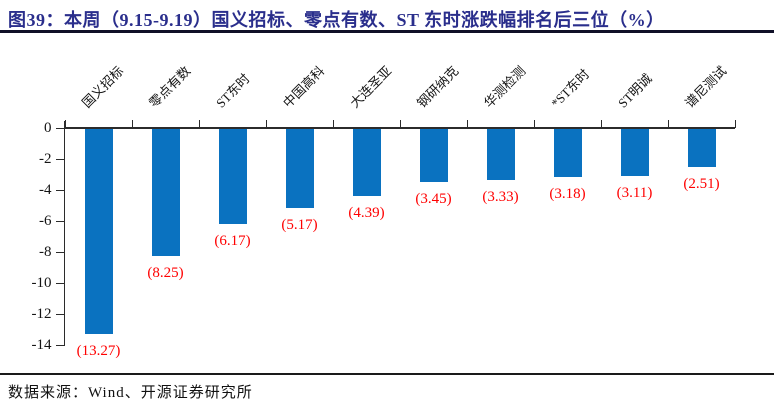 This screenshot has height=405, width=774. What do you see at coordinates (366, 213) in the screenshot?
I see `value-label: (4.39)` at bounding box center [366, 213].